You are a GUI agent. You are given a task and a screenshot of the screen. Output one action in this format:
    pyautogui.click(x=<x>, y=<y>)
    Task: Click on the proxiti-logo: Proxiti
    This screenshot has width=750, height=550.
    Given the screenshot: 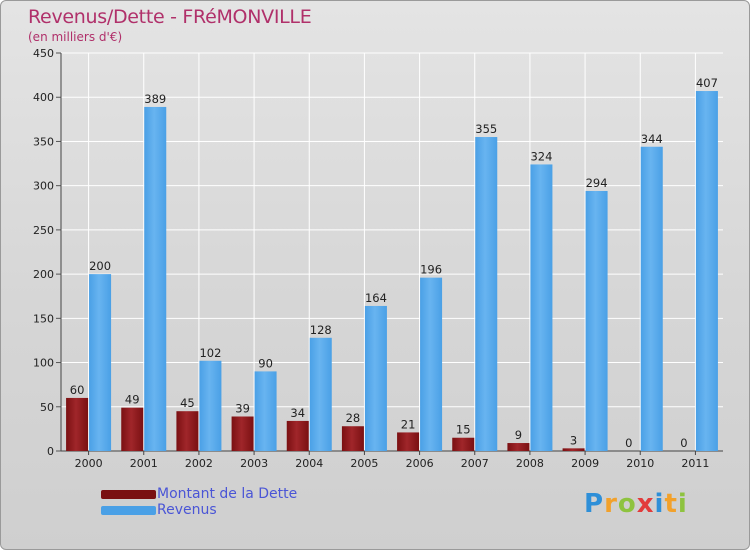 What is the action you would take?
    pyautogui.click(x=636, y=504)
    